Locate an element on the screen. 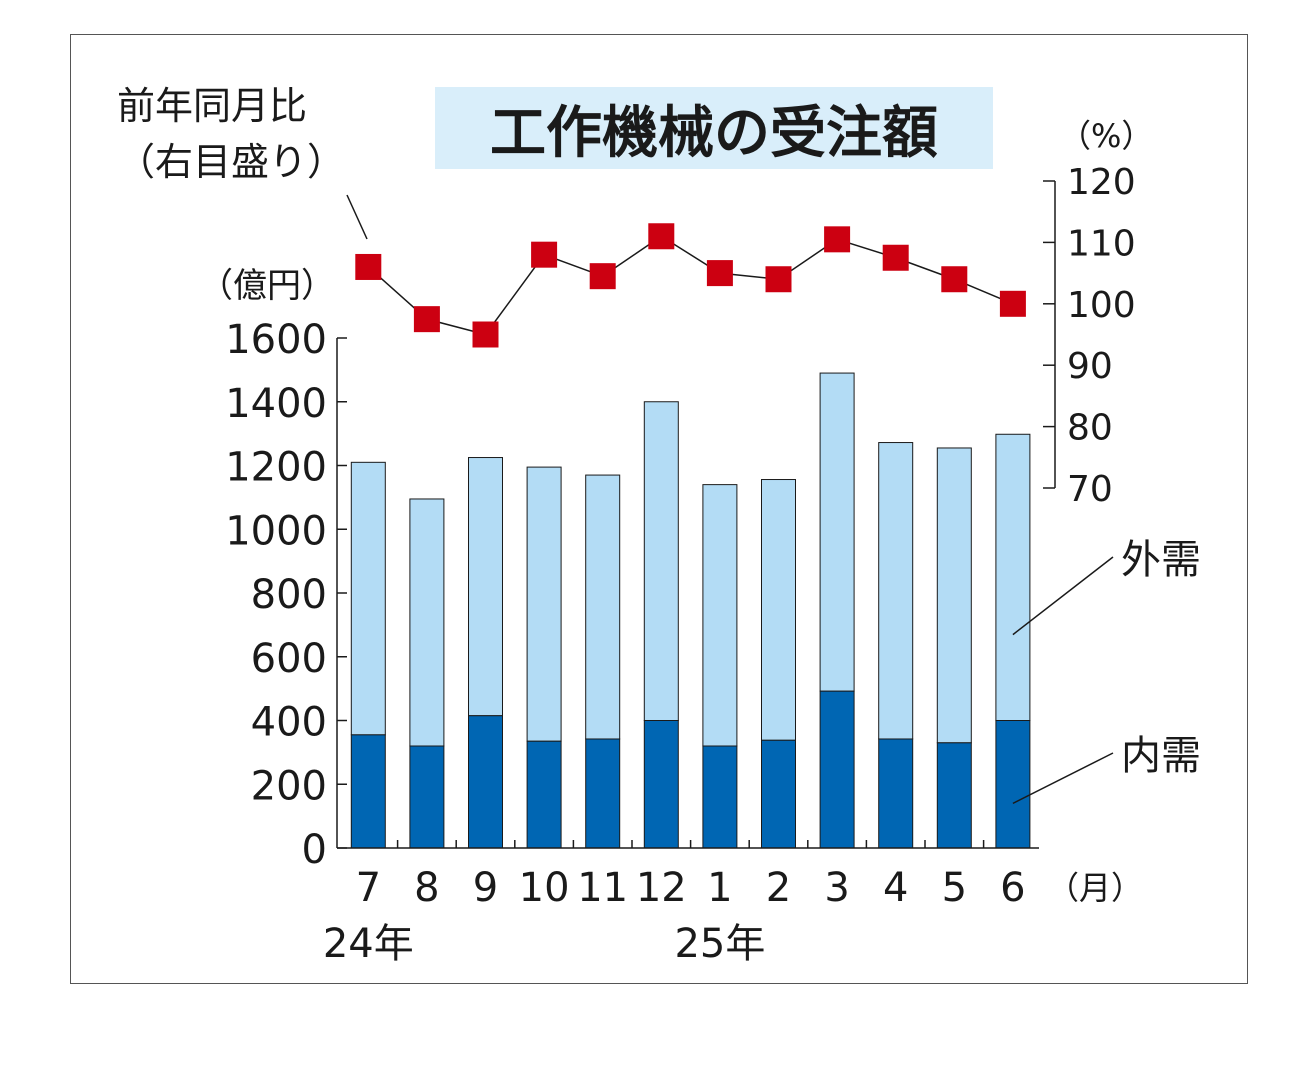  left-tick-label-600: 600 is located at coordinates (289, 659).